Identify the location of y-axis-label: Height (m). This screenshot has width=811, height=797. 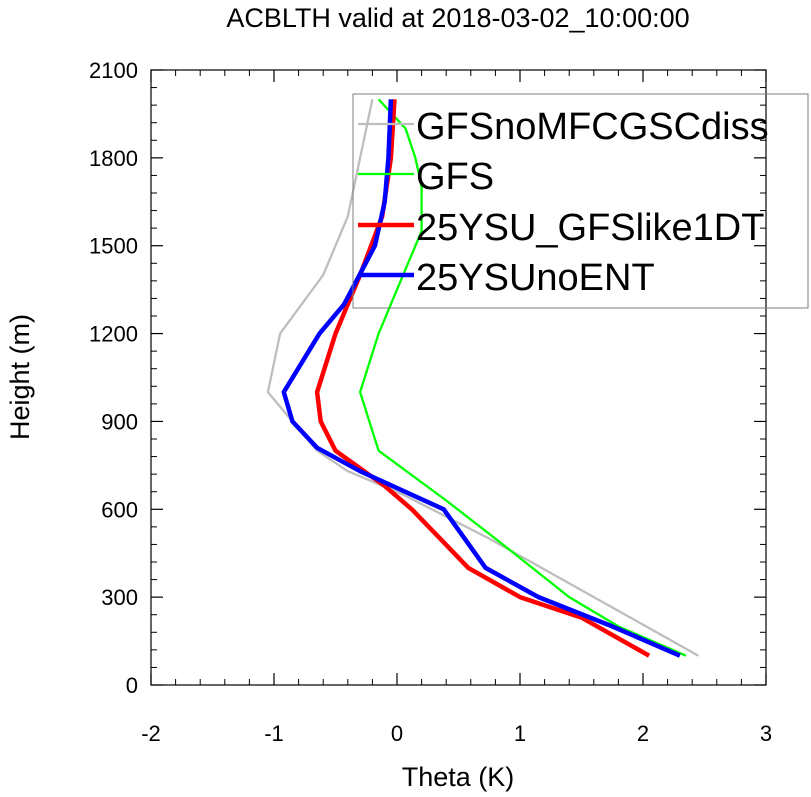
(20, 377).